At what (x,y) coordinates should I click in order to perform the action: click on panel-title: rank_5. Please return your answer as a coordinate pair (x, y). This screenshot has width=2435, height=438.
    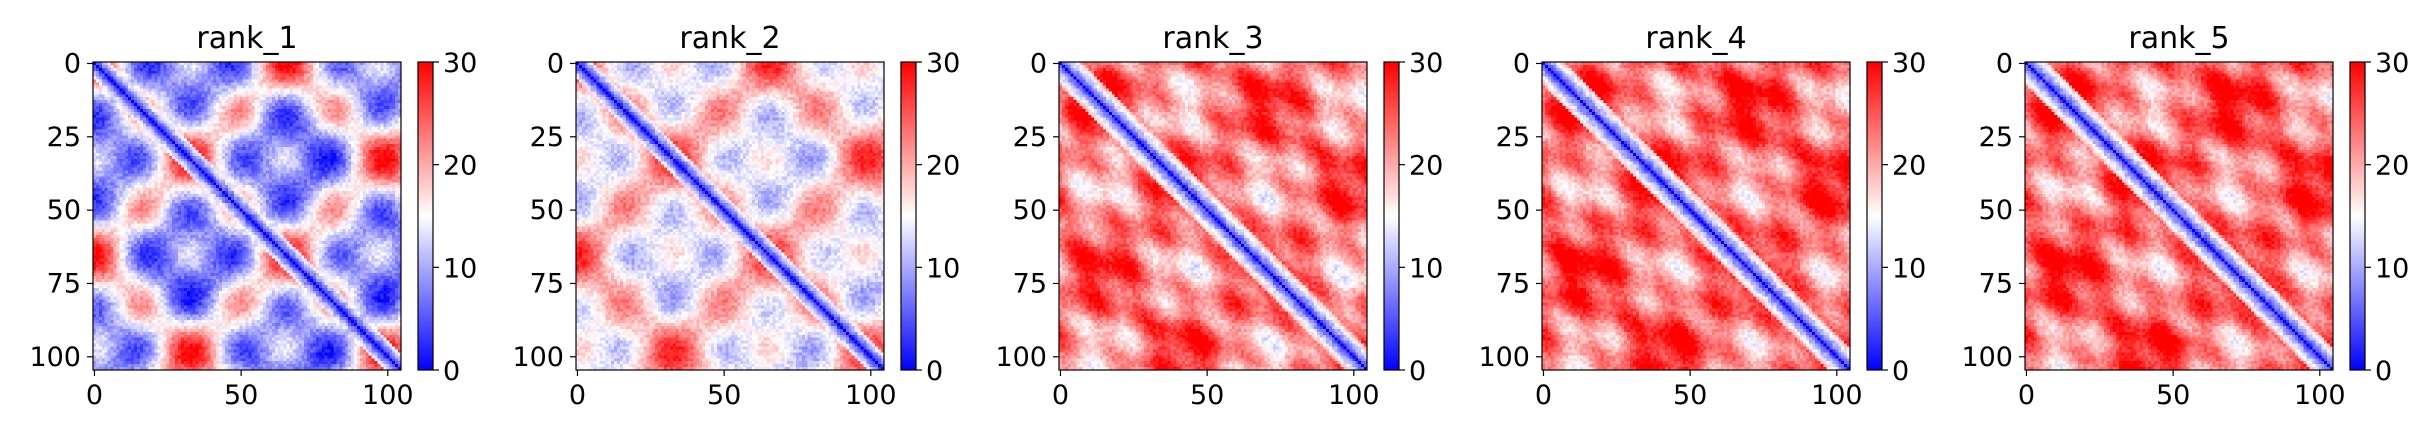
    Looking at the image, I should click on (2178, 38).